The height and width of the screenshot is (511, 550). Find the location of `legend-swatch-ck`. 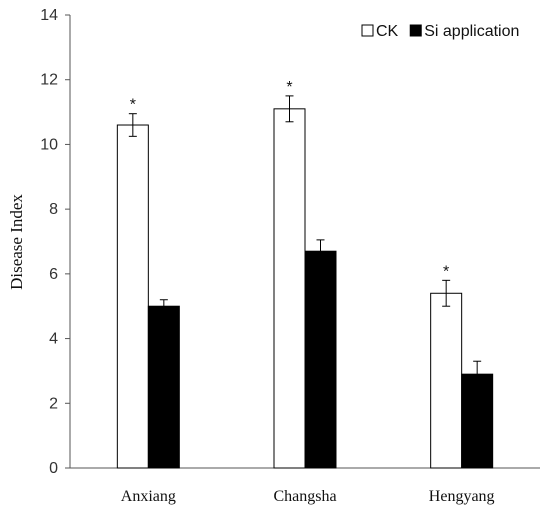

legend-swatch-ck is located at coordinates (367, 30).